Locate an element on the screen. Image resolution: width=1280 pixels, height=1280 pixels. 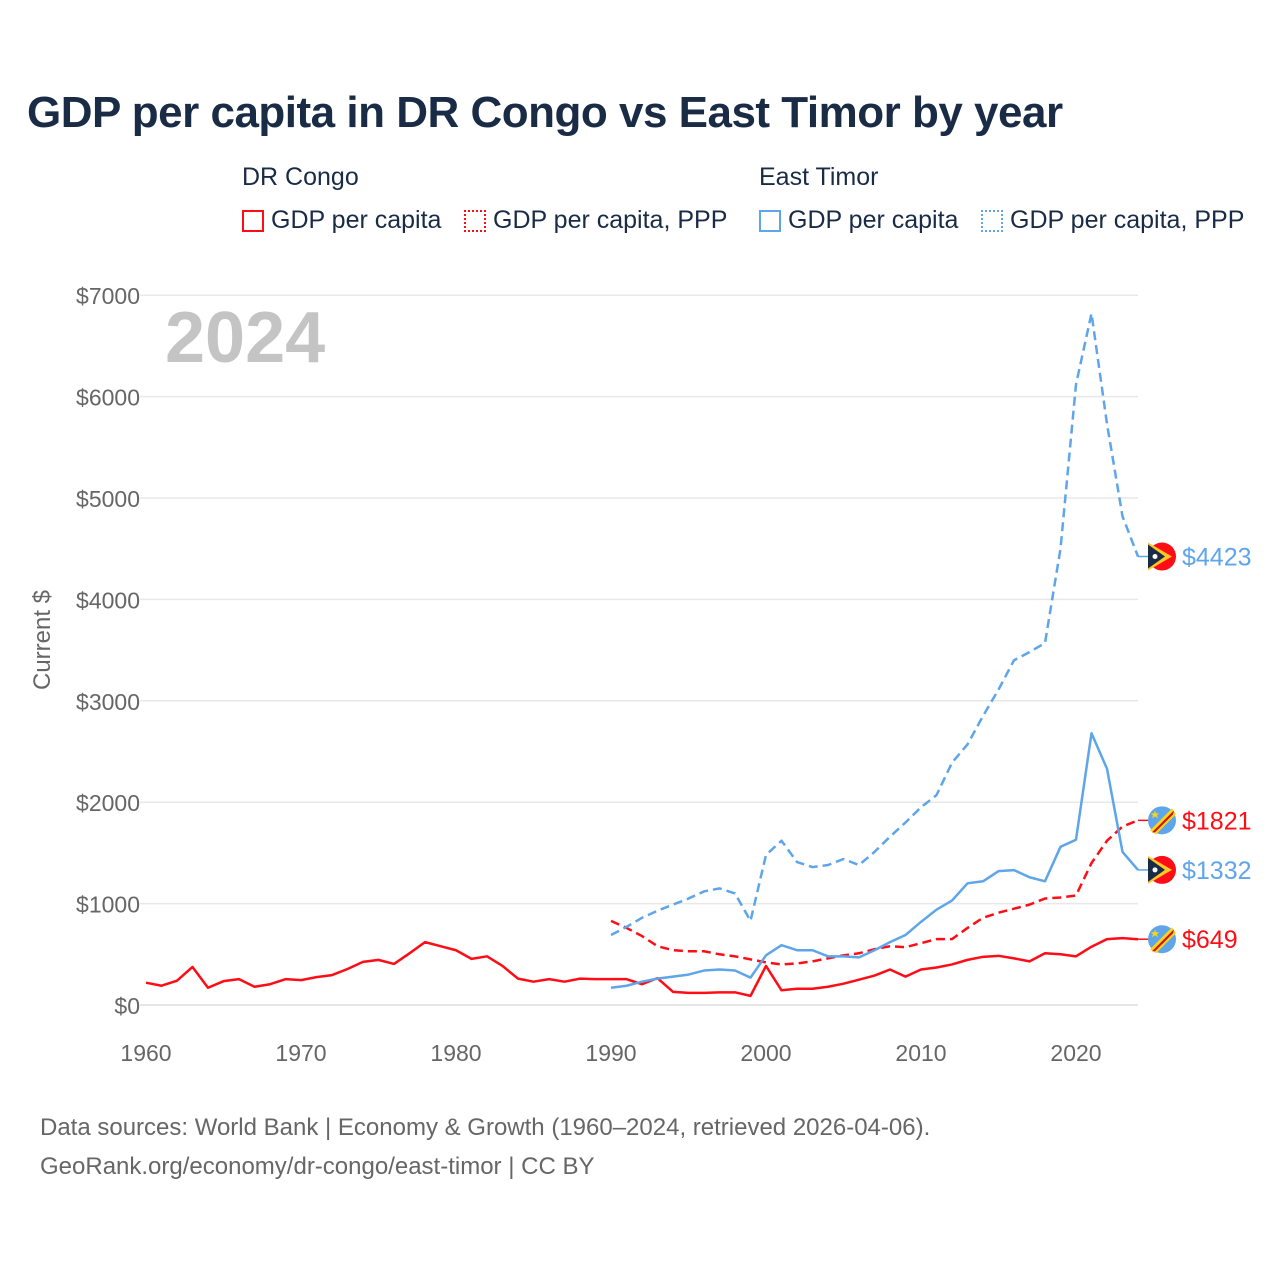
legend-item-tl-ppp: GDP per capita, PPP is located at coordinates (1112, 220).